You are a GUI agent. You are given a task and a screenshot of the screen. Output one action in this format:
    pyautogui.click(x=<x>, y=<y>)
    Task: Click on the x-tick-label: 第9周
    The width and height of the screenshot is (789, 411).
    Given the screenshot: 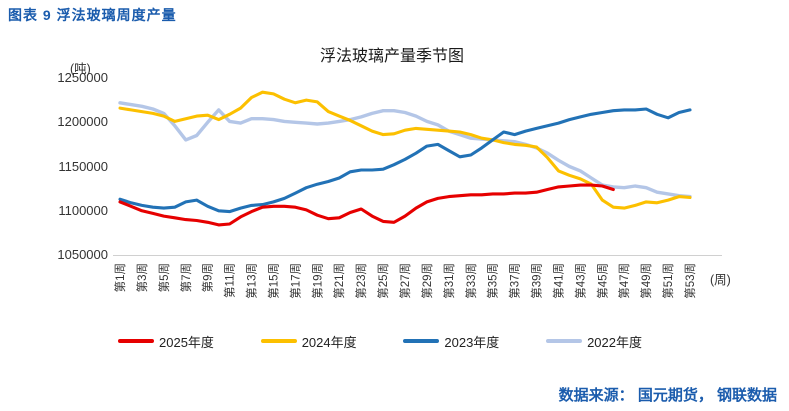 What is the action you would take?
    pyautogui.click(x=208, y=277)
    